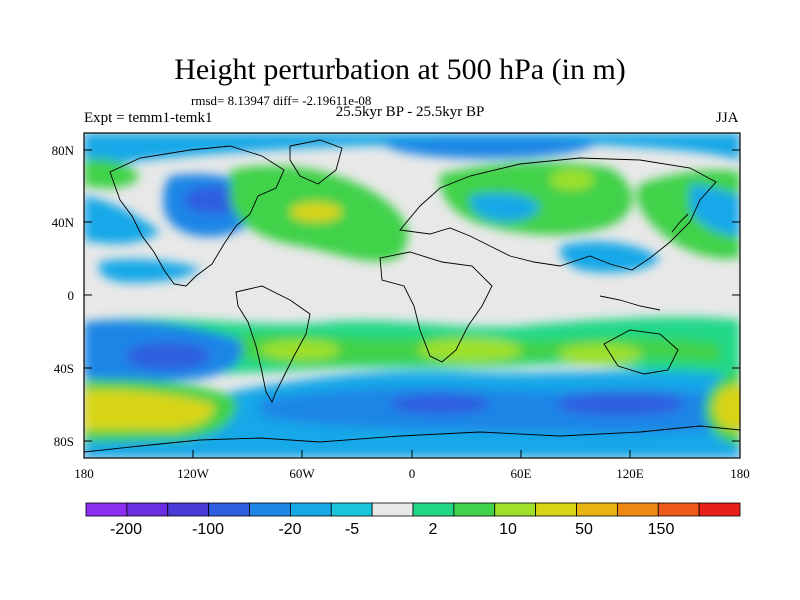  Describe the element at coordinates (630, 303) in the screenshot. I see `coastline-indonesia` at that location.